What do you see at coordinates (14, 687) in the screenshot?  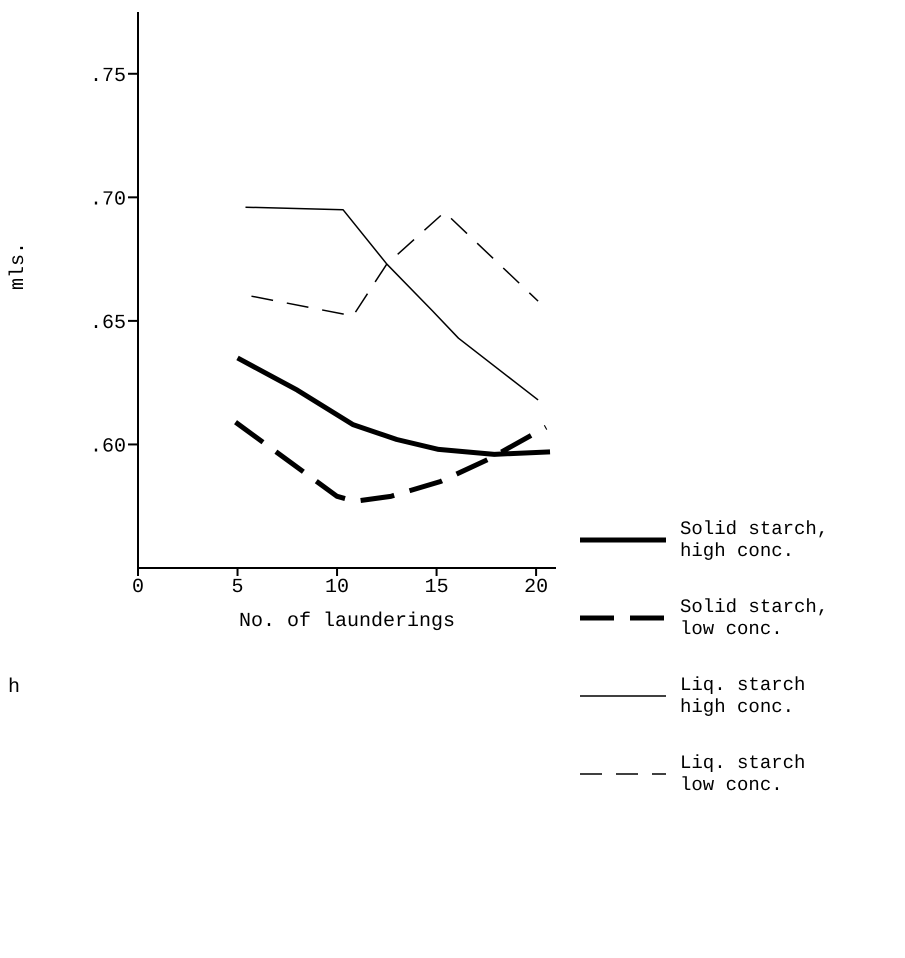 I see `text: h` at bounding box center [14, 687].